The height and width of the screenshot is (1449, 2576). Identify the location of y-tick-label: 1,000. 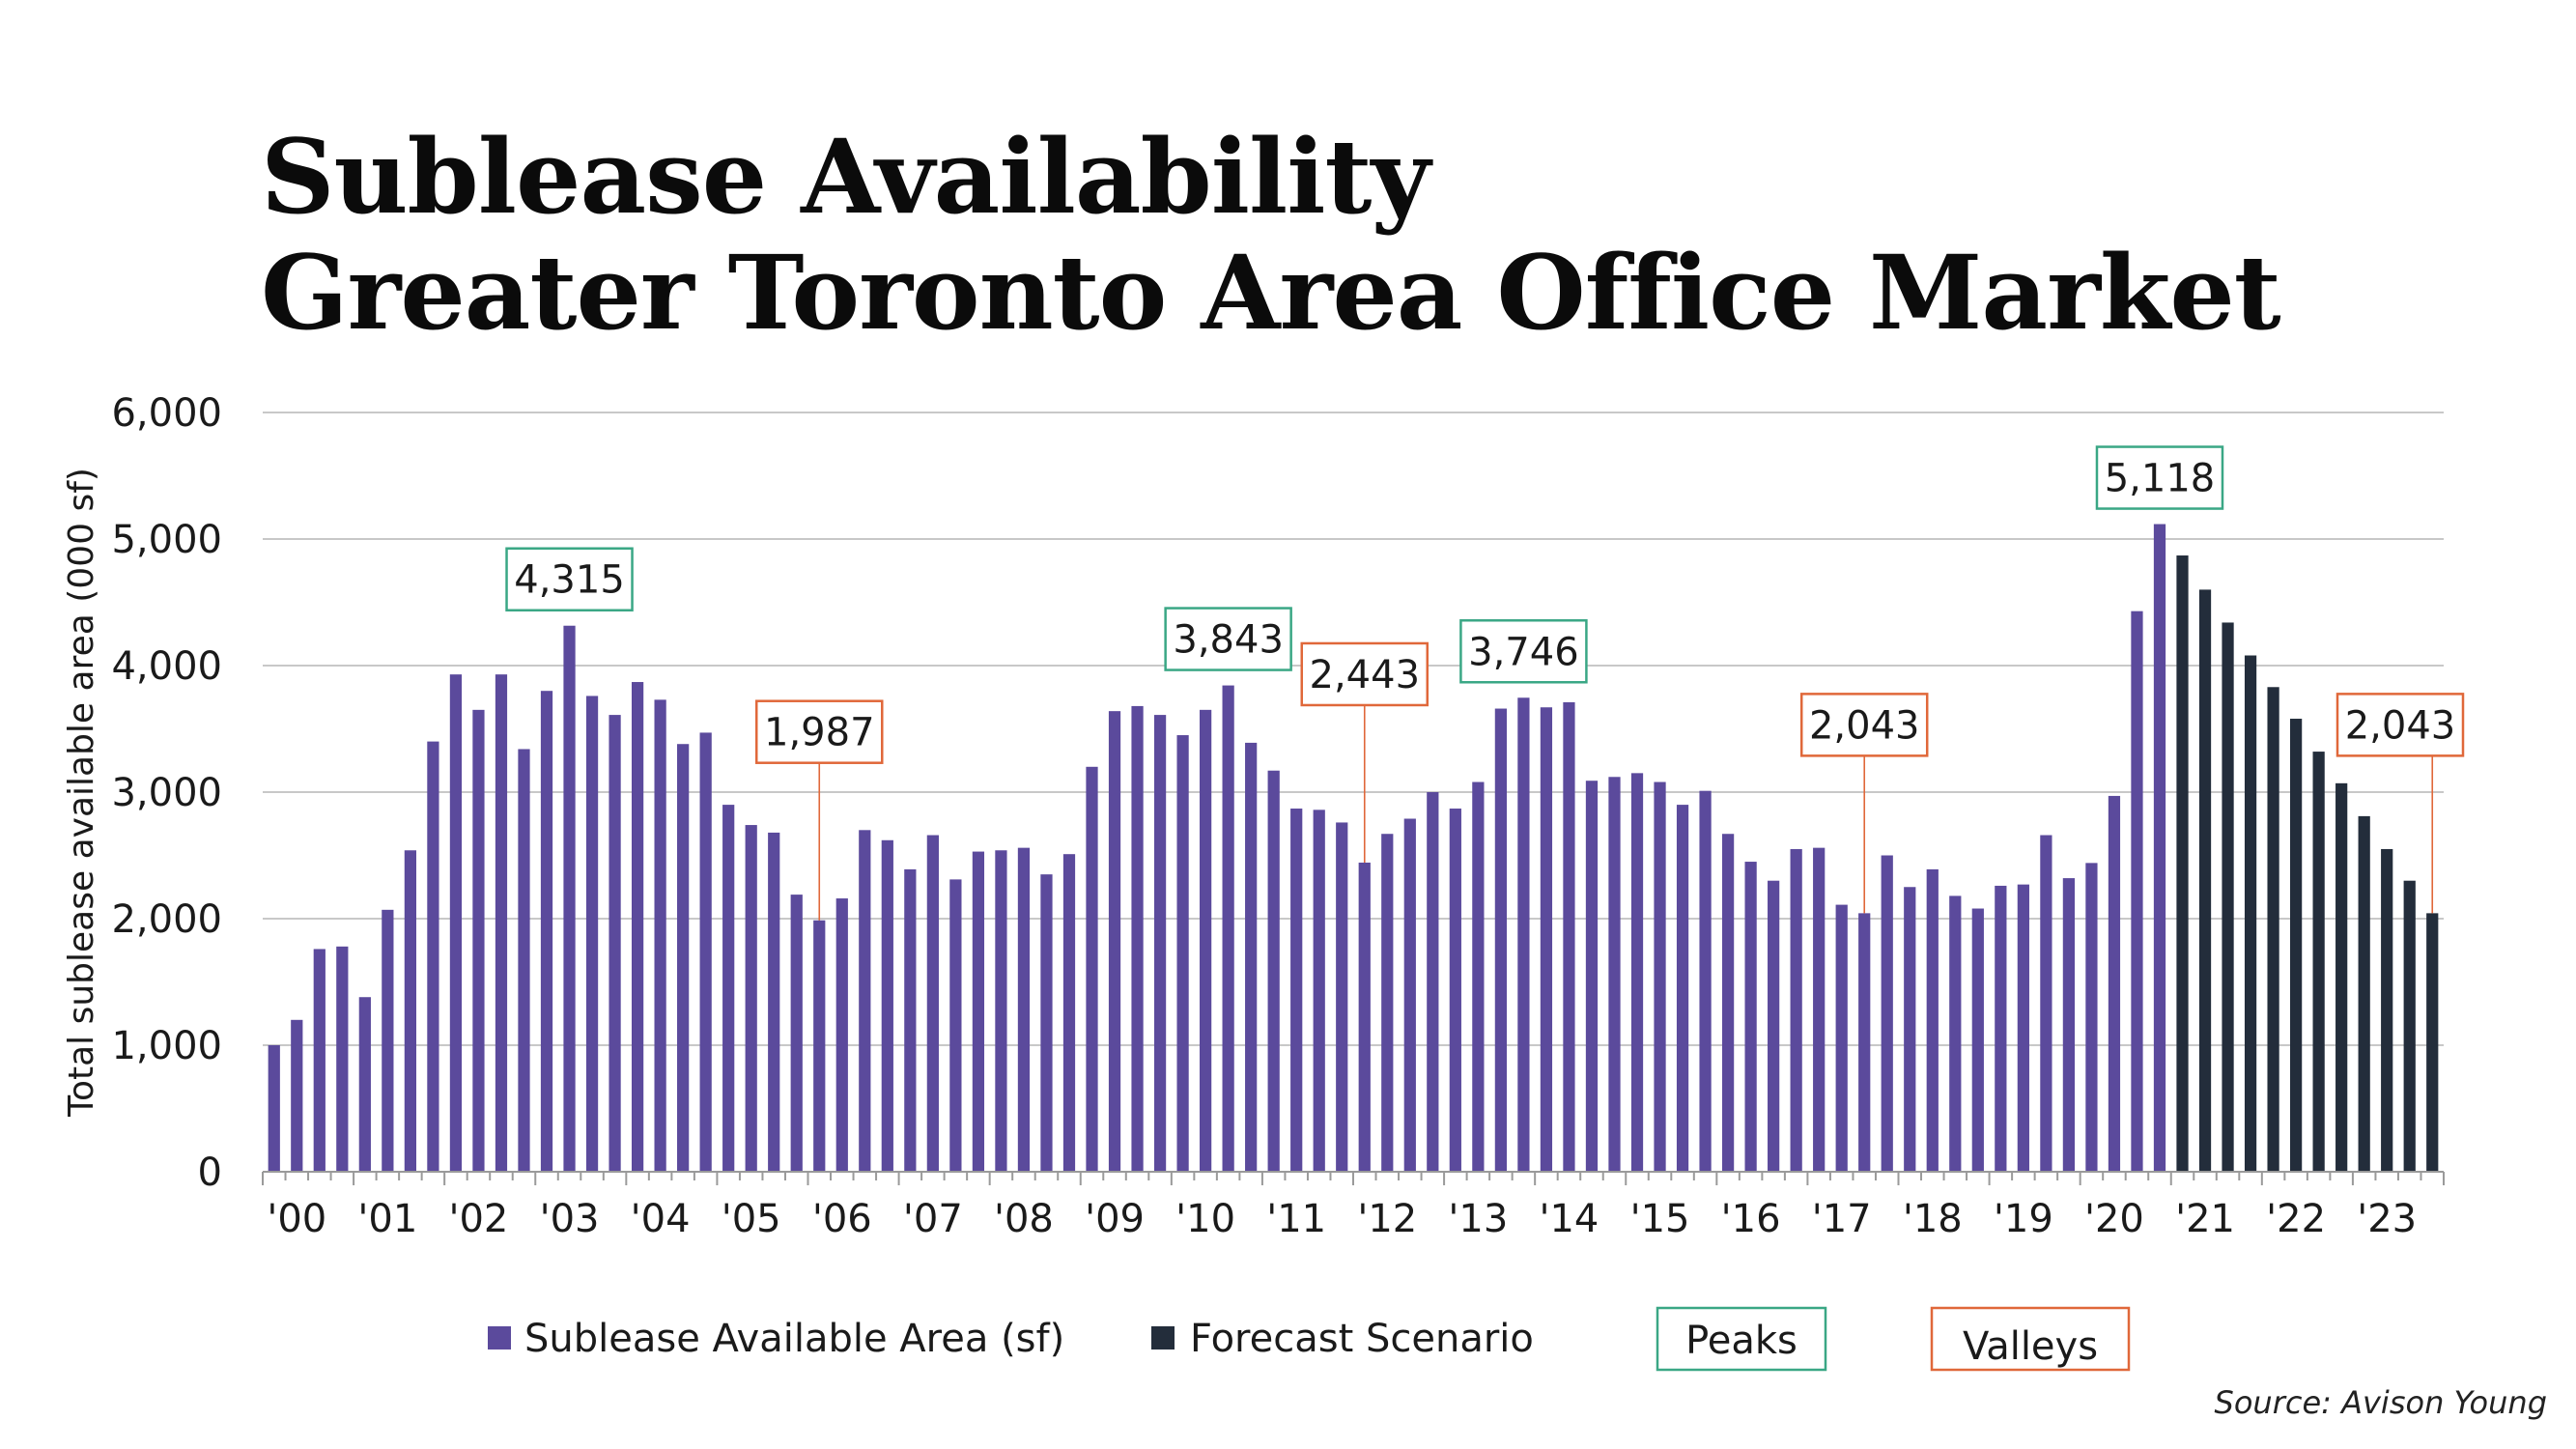
(166, 1046).